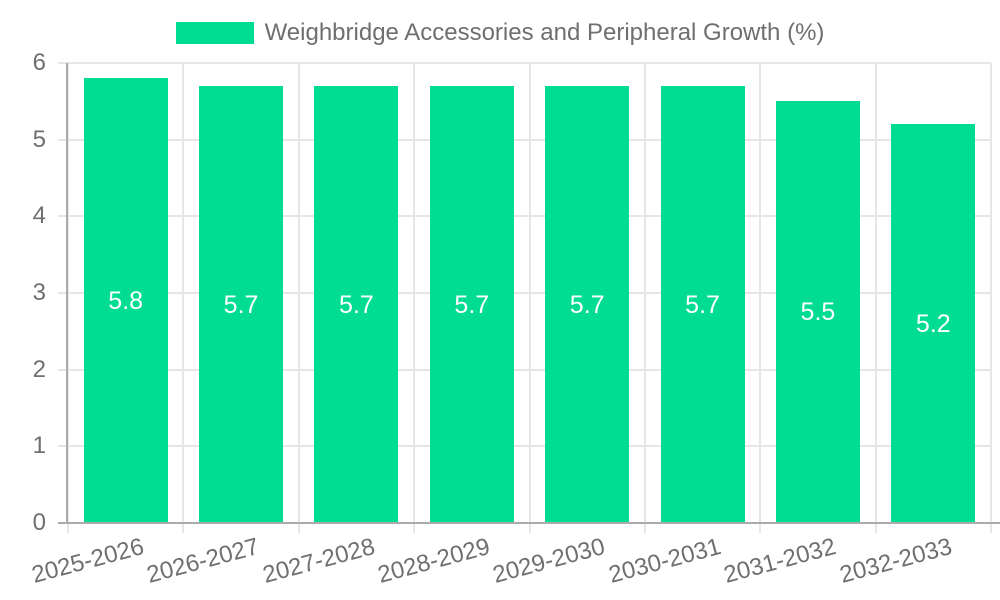 The image size is (1000, 600). Describe the element at coordinates (39, 292) in the screenshot. I see `y-axis-tick-label: 3` at that location.